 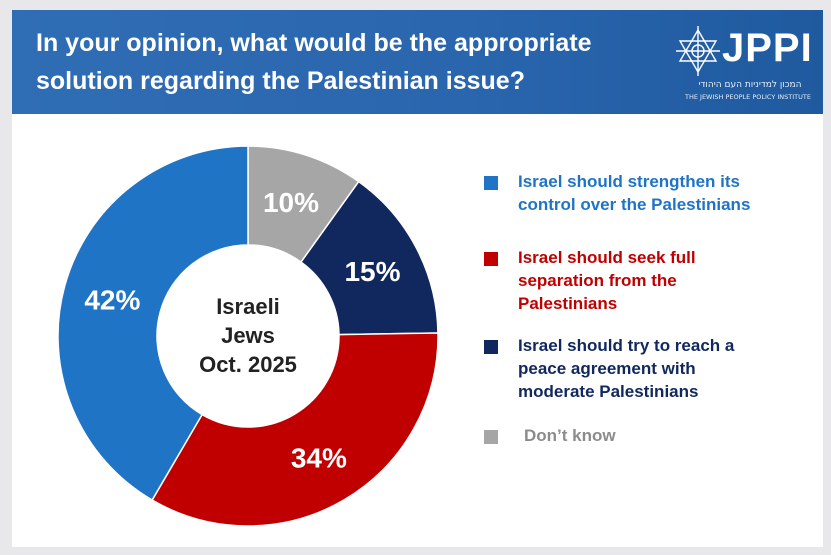 I want to click on legend-label-line: Israel should seek full, so click(x=607, y=257).